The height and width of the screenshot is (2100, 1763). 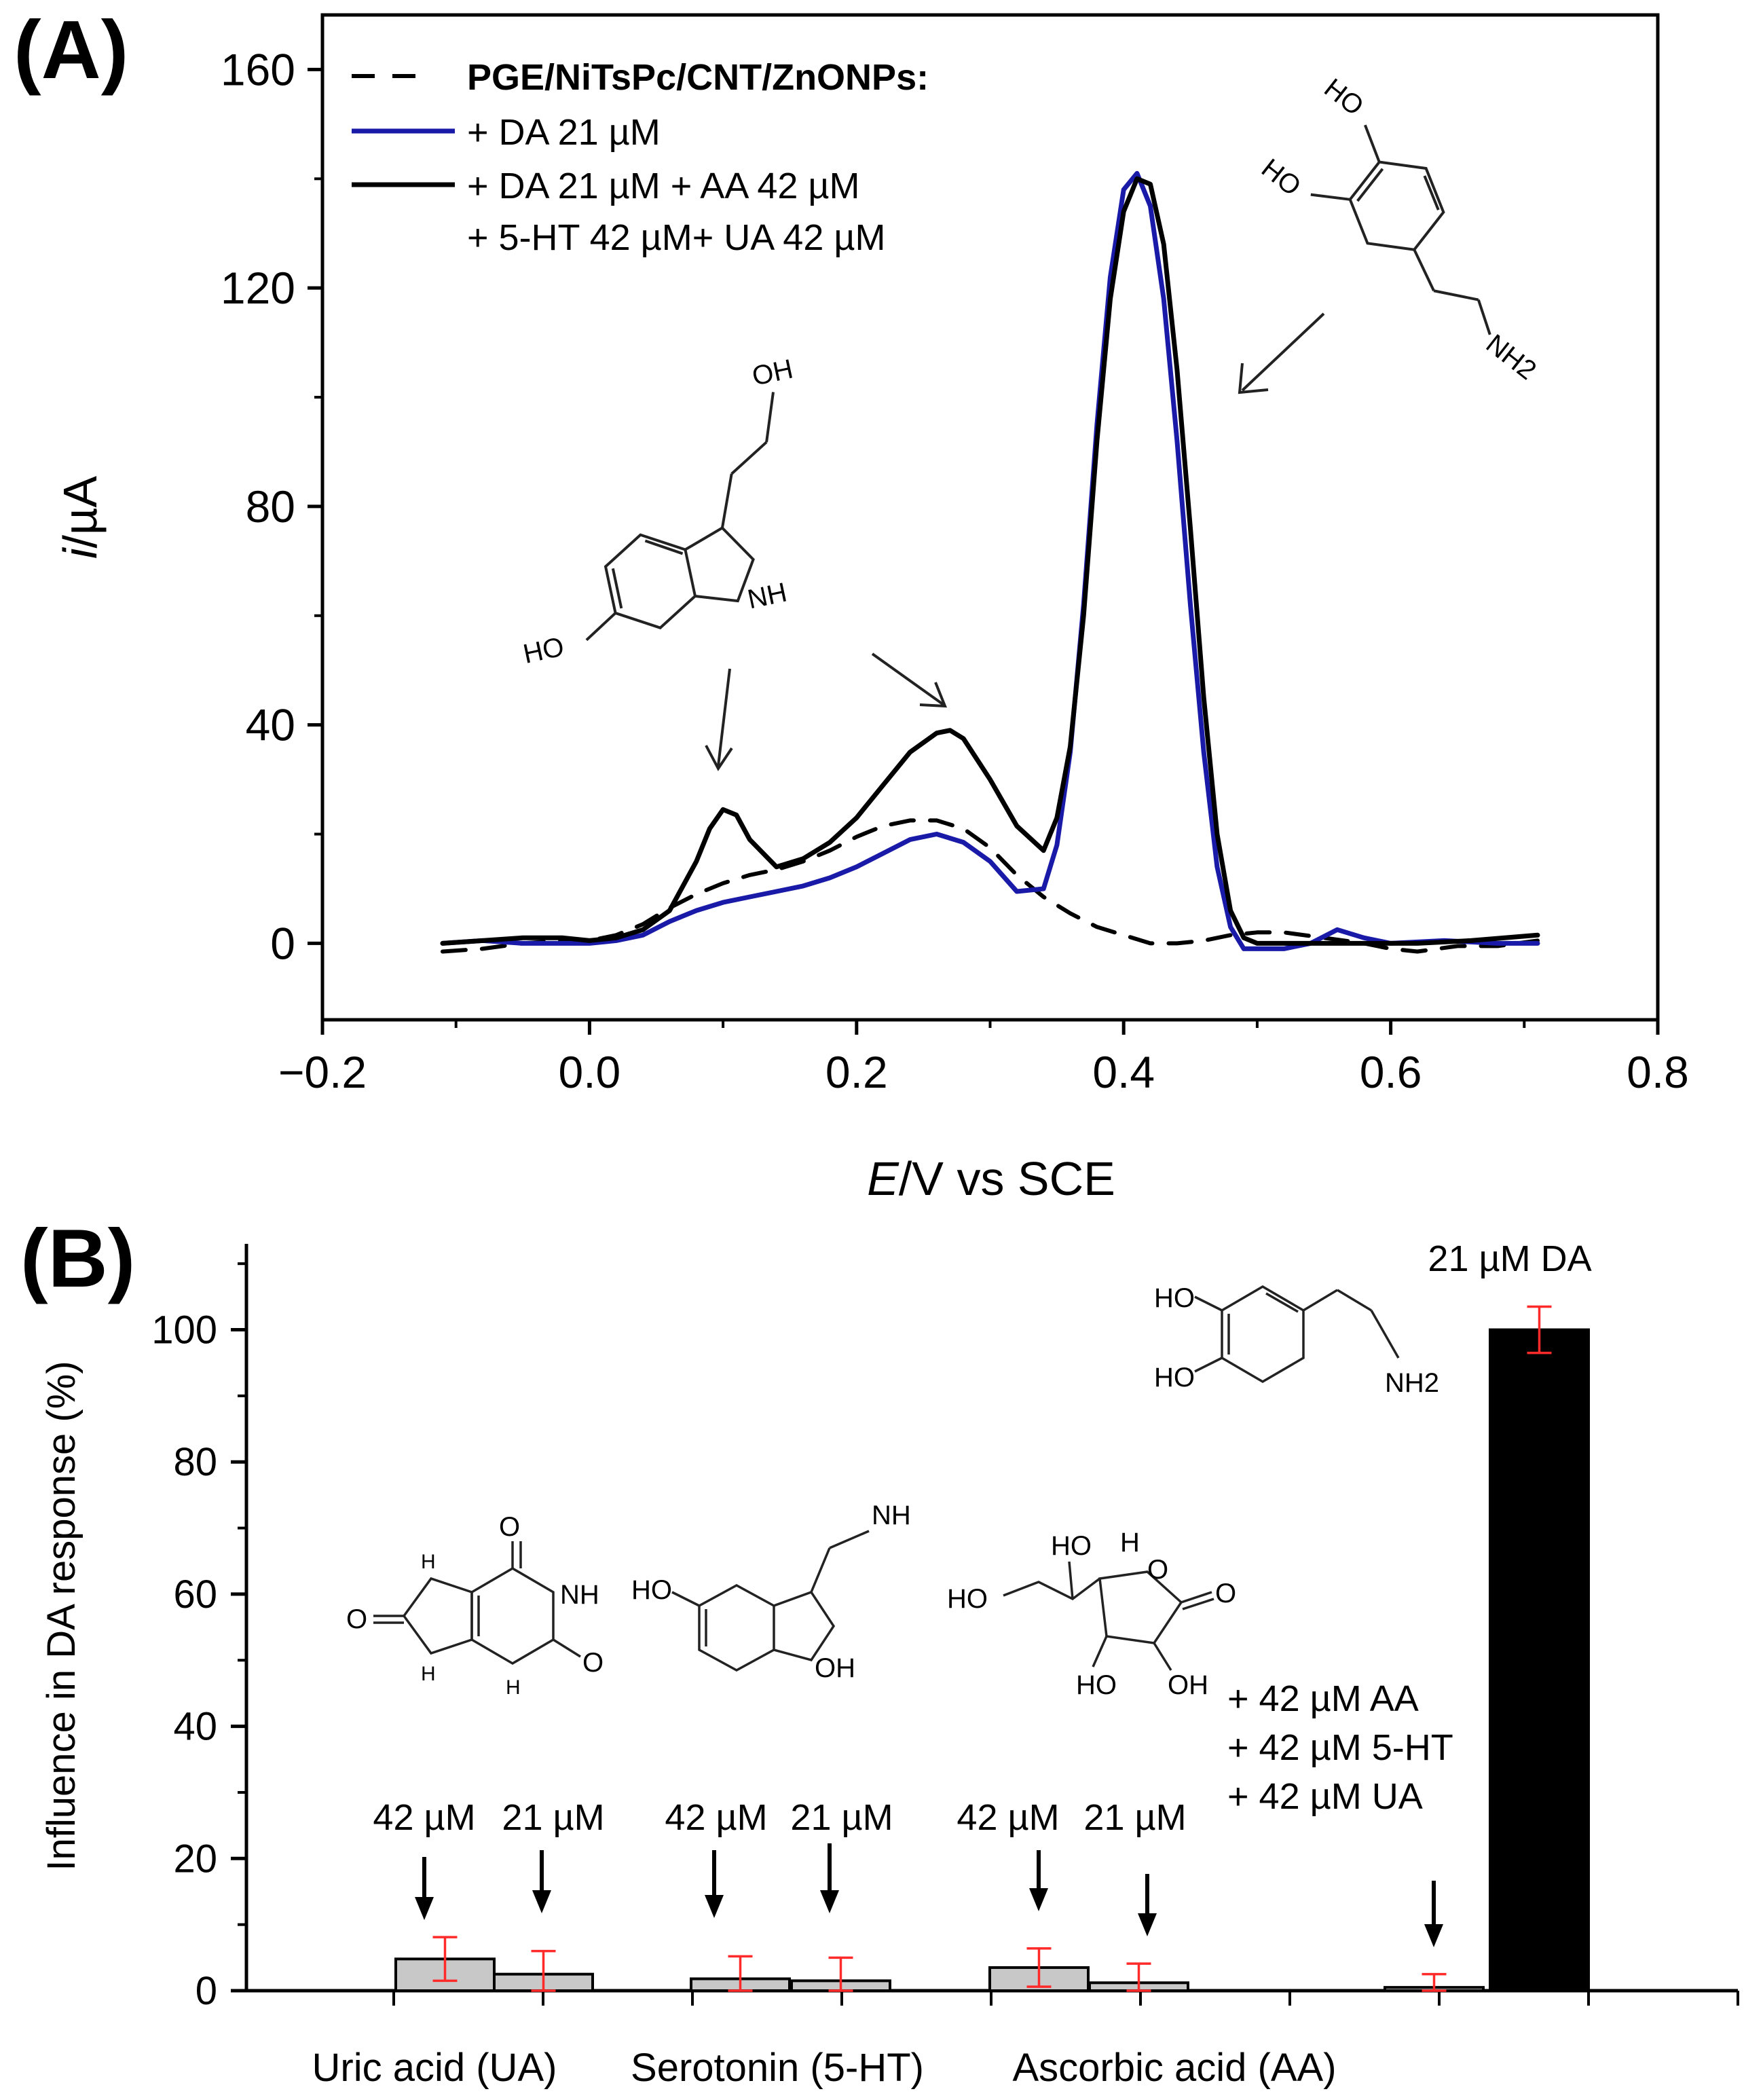 What do you see at coordinates (544, 650) in the screenshot?
I see `chem-ho: HO` at bounding box center [544, 650].